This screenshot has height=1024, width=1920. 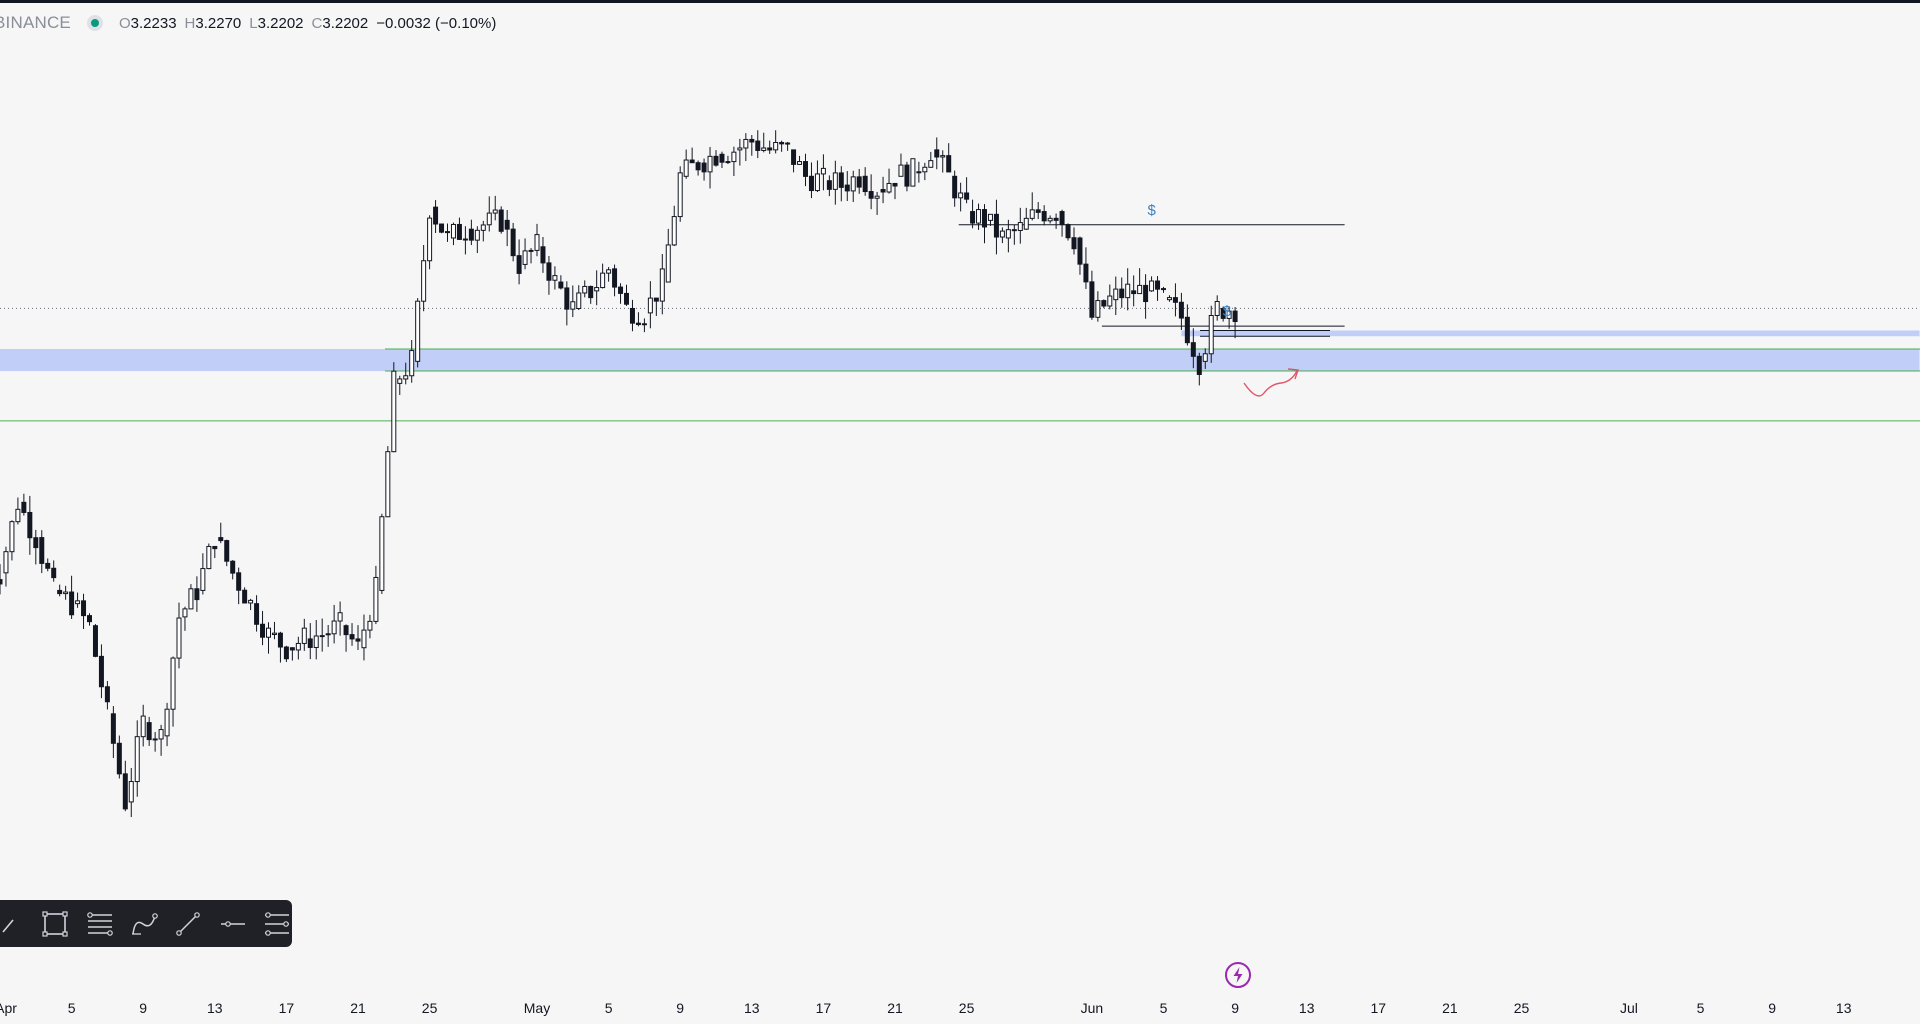 What do you see at coordinates (1293, 374) in the screenshot?
I see `projection-arrowhead` at bounding box center [1293, 374].